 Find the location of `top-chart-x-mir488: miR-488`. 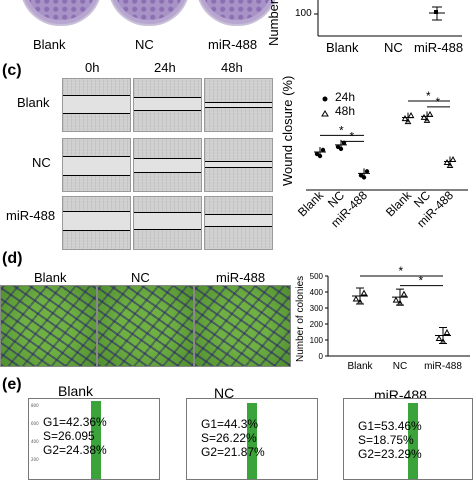

top-chart-x-mir488: miR-488 is located at coordinates (439, 47).